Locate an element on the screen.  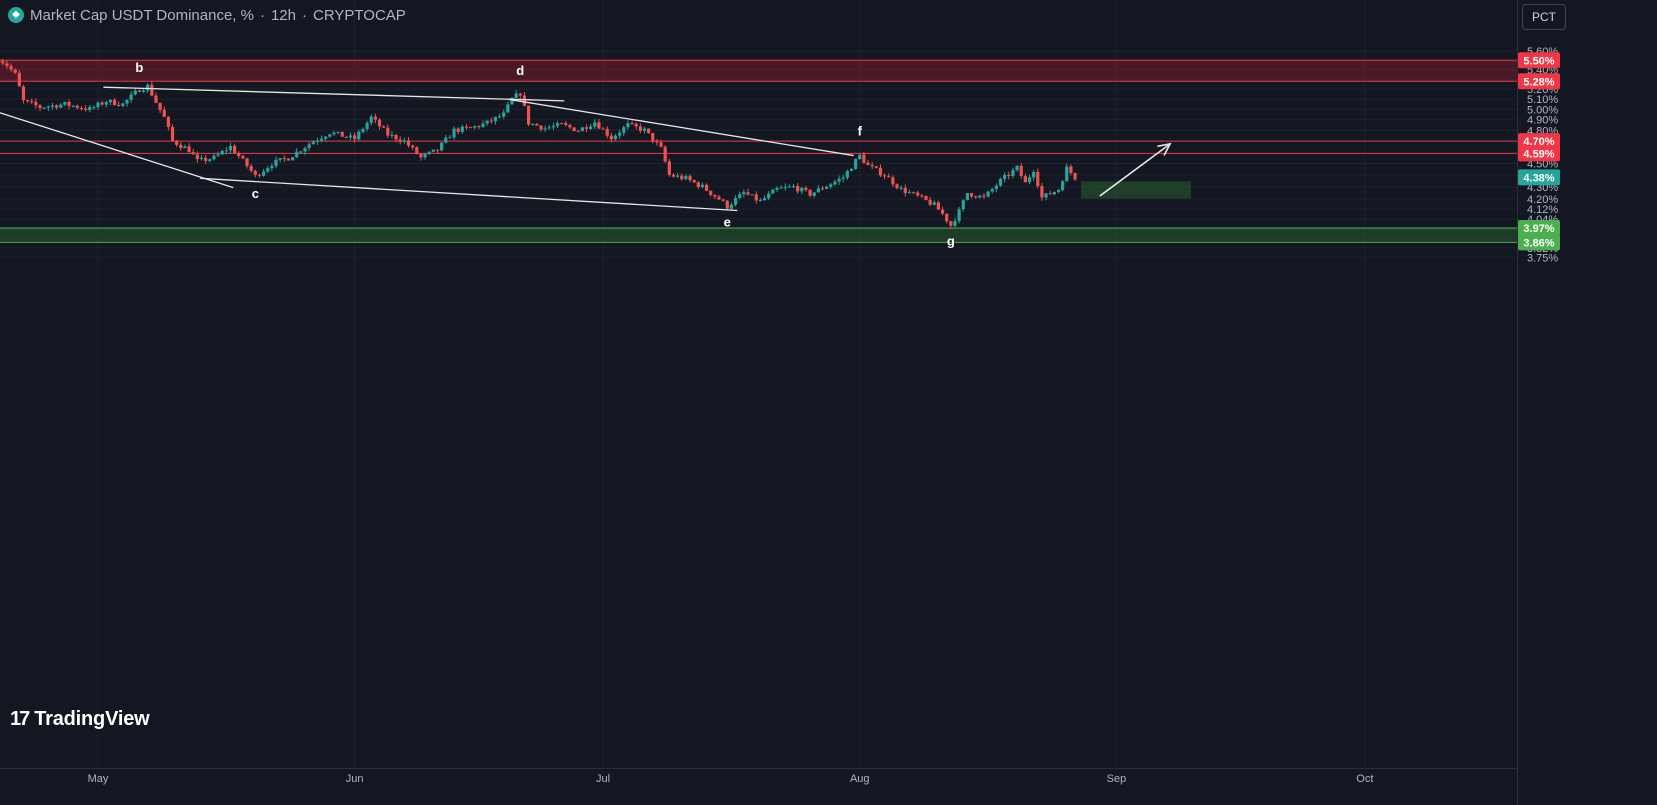
interval-label: 12h is located at coordinates (283, 15).